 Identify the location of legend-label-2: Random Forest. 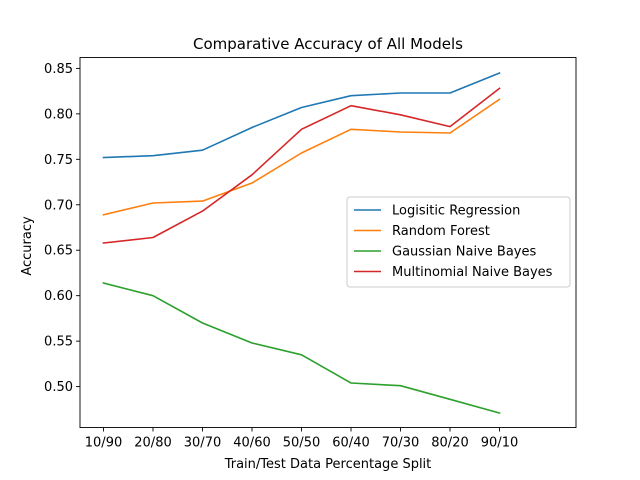
(441, 231).